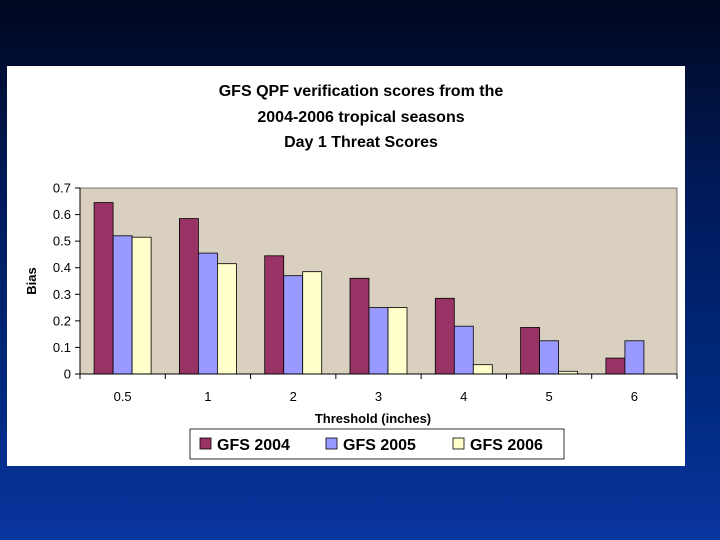  I want to click on y-tick-label: 0.7, so click(62, 188).